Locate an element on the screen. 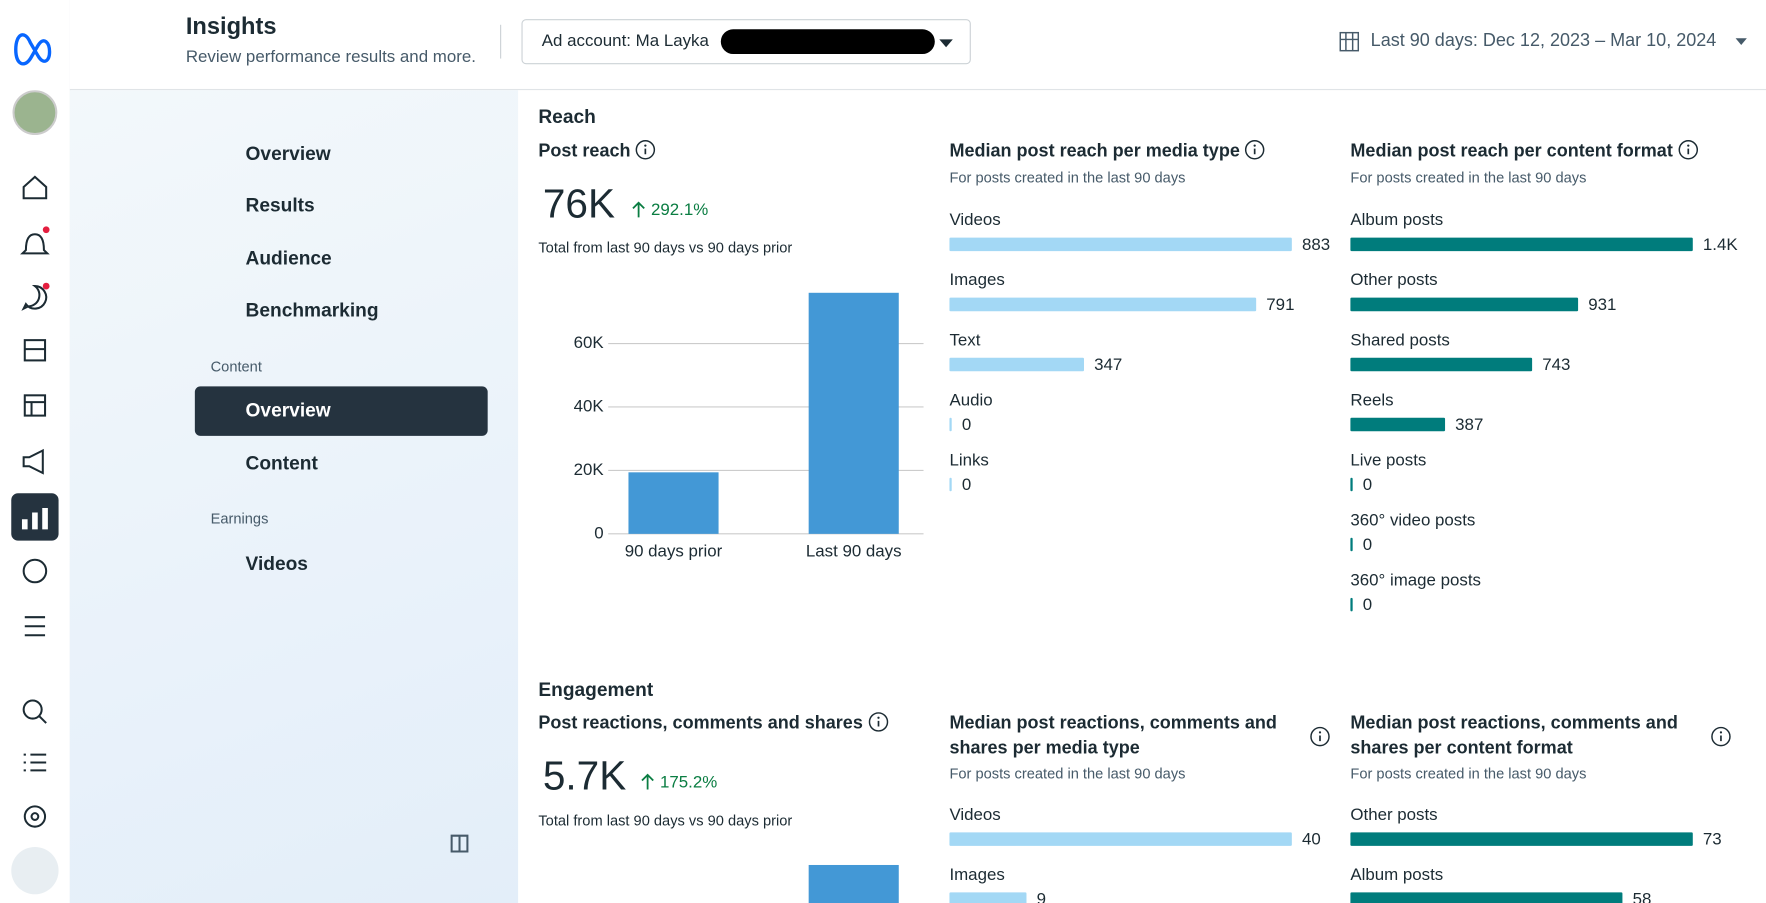  y-tick-label: 20K is located at coordinates (589, 469).